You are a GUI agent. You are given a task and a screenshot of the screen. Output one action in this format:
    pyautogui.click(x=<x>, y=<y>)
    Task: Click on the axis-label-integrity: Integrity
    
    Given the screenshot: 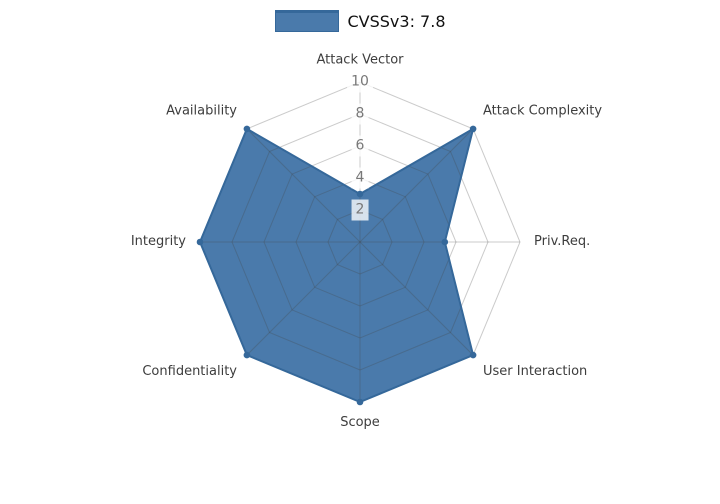 What is the action you would take?
    pyautogui.click(x=158, y=241)
    